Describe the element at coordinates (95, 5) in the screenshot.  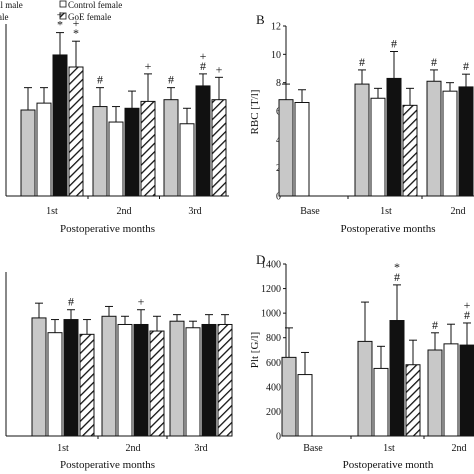
I see `legend-label: Control female` at that location.